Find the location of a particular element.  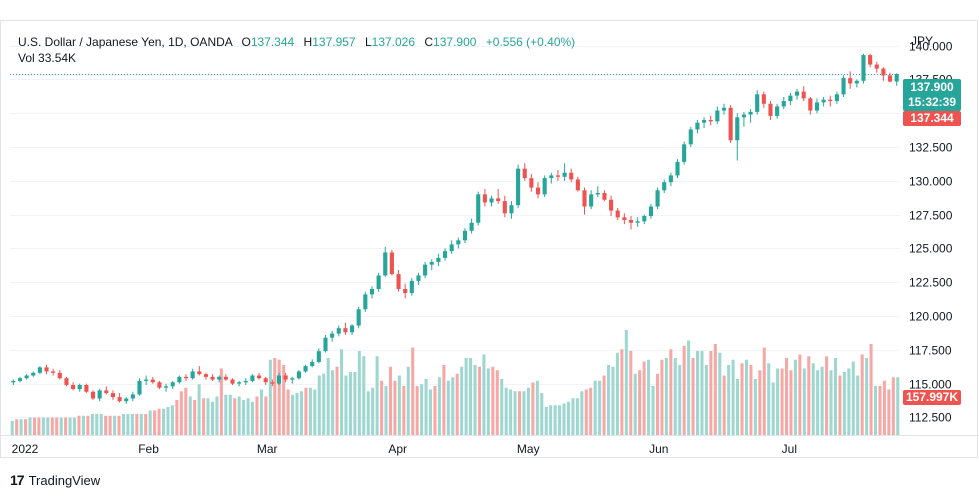

price-axis-label: 125.000 is located at coordinates (931, 249).